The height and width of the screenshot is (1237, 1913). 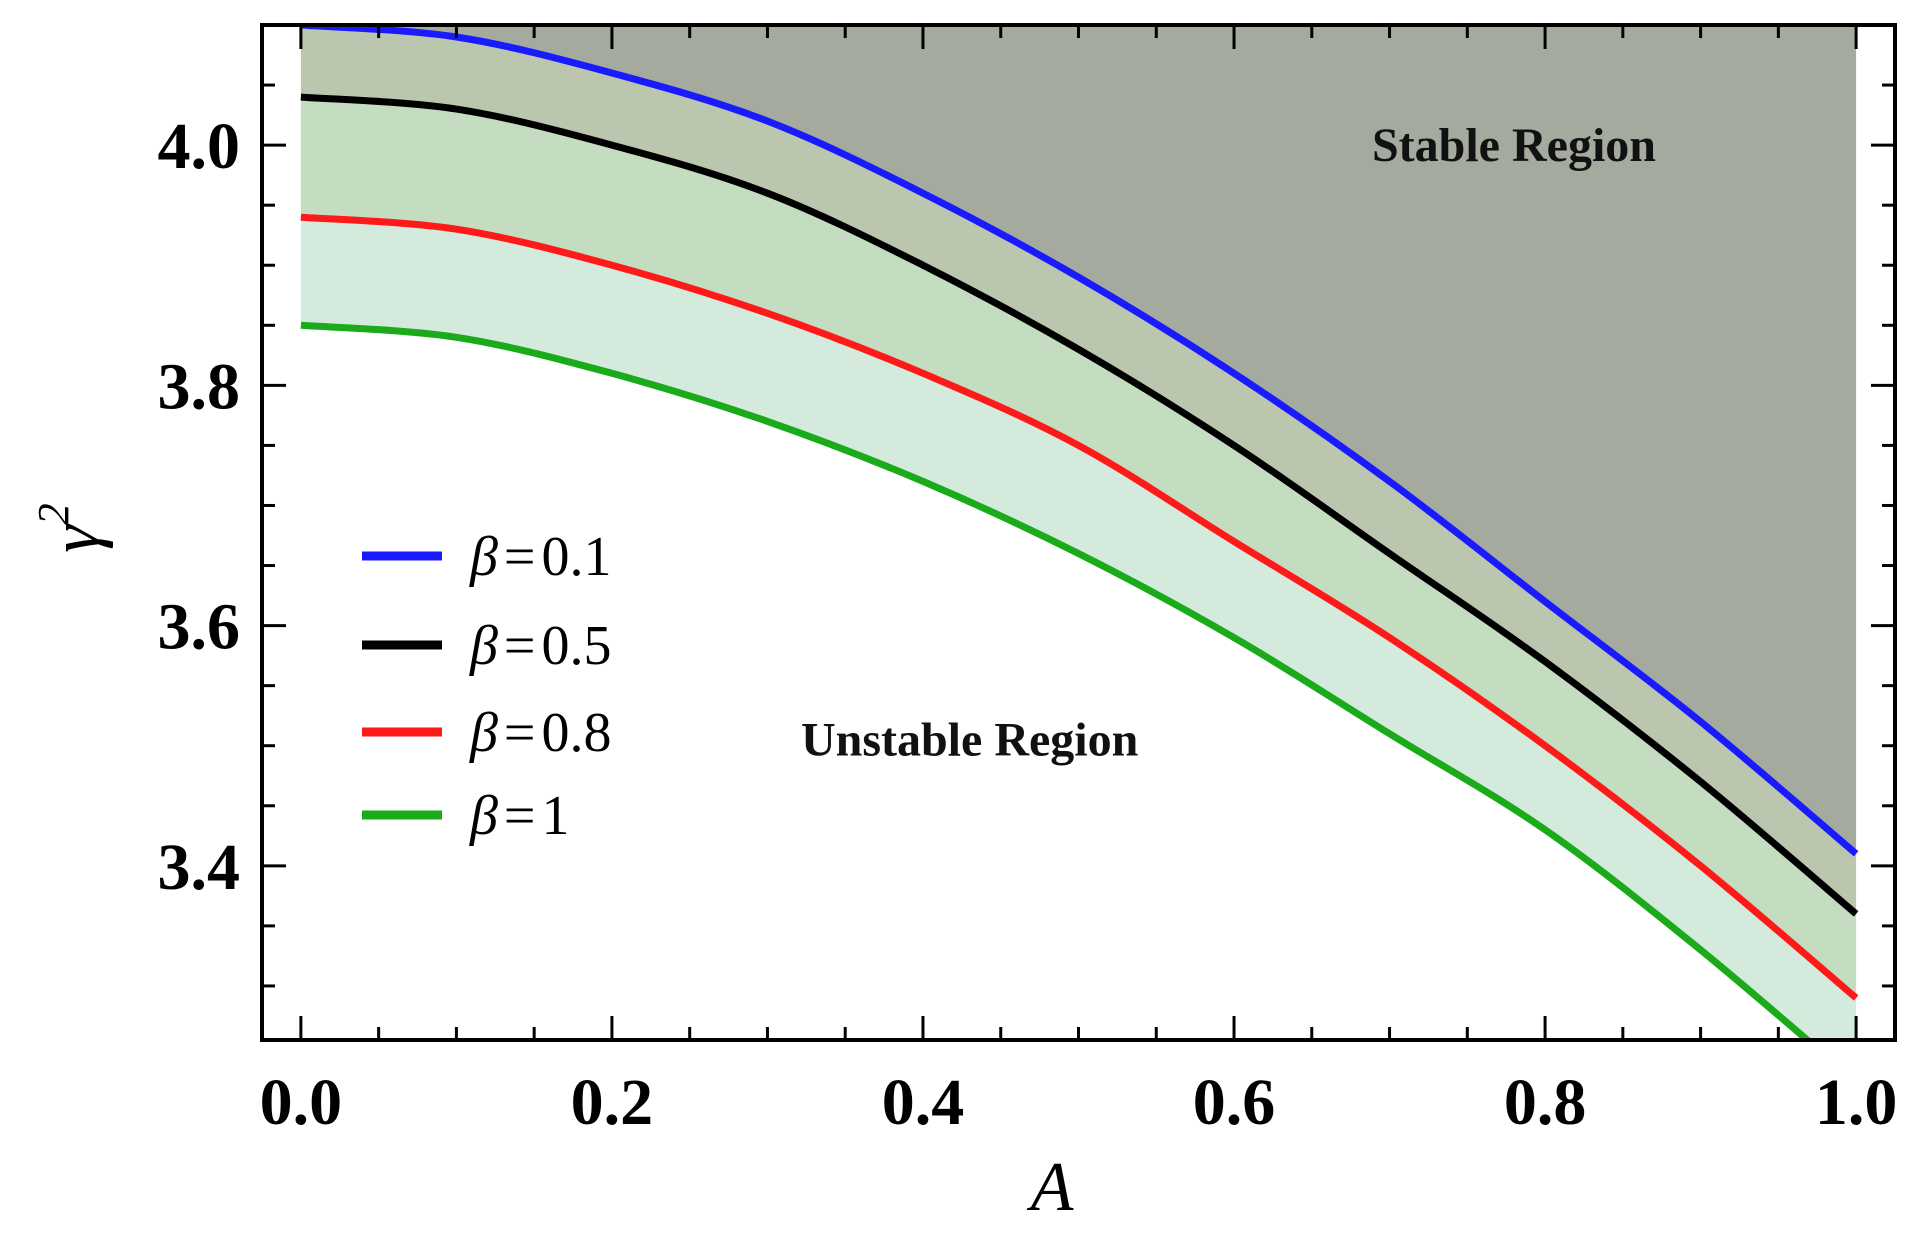 I want to click on y-axis-title-exponent: 2, so click(x=53, y=514).